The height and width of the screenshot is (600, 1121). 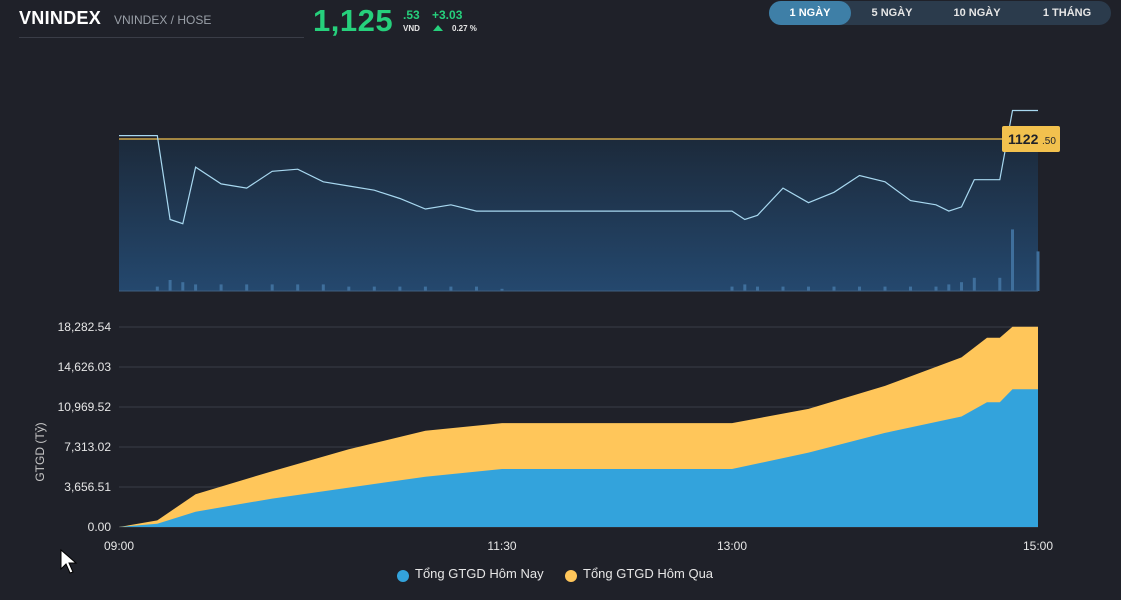 What do you see at coordinates (501, 546) in the screenshot?
I see `x-tick-label: 11:30` at bounding box center [501, 546].